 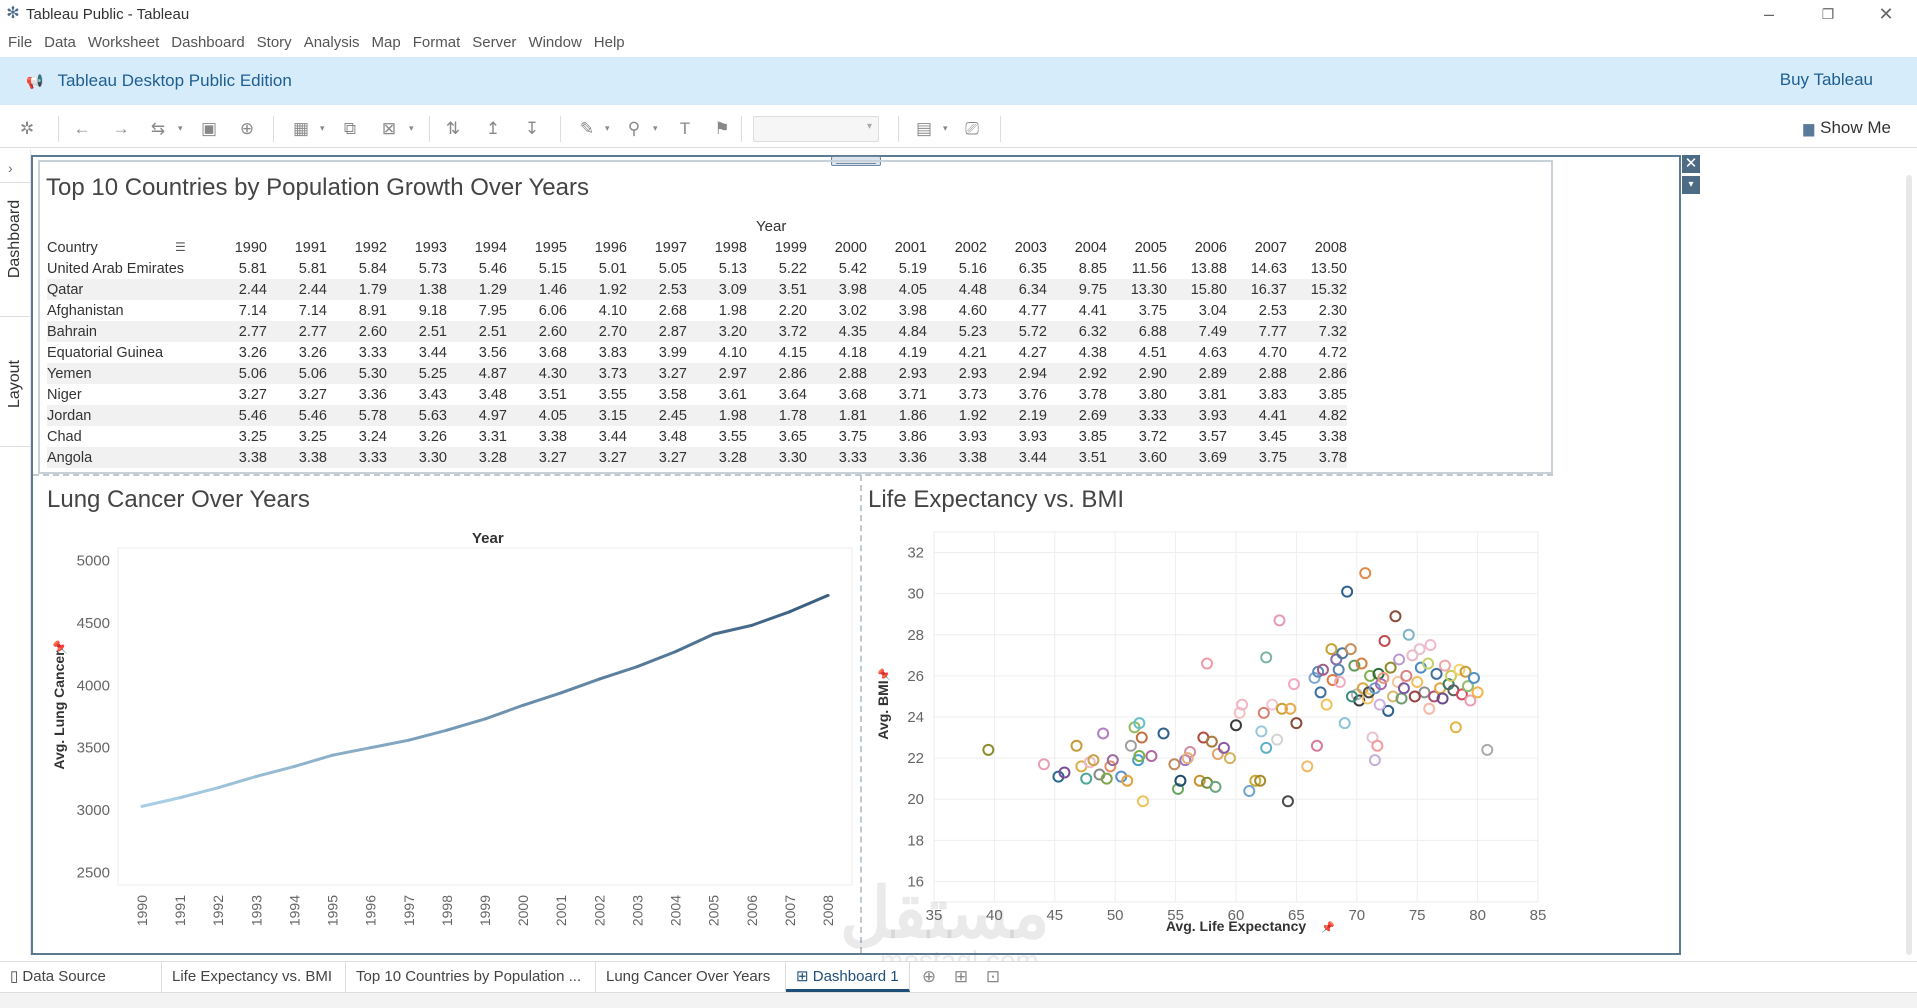 I want to click on menu-item-help: Help, so click(x=609, y=42).